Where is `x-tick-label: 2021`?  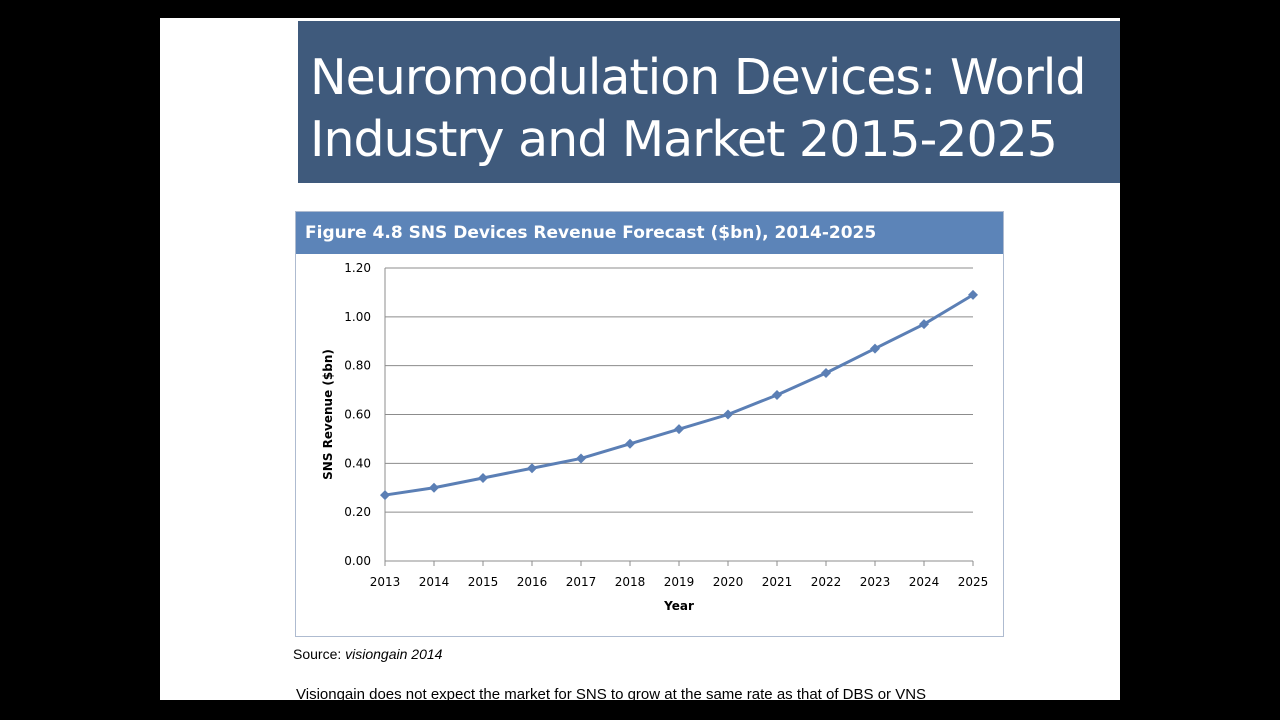 x-tick-label: 2021 is located at coordinates (777, 582).